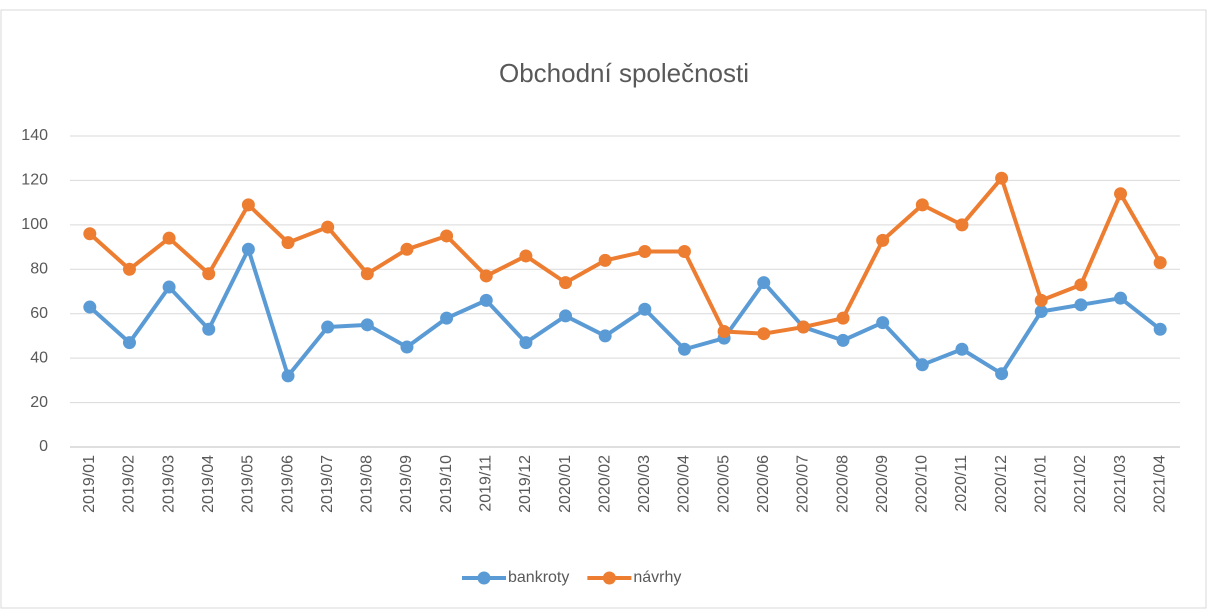  I want to click on legend-label: návrhy, so click(657, 577).